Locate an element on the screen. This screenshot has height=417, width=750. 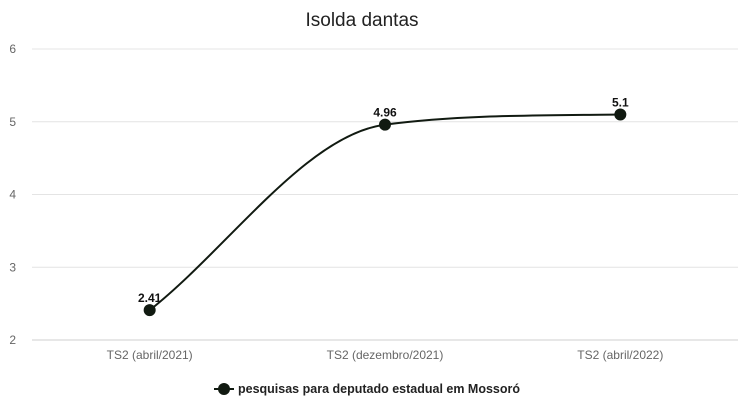
data-label: 5.1 is located at coordinates (620, 102).